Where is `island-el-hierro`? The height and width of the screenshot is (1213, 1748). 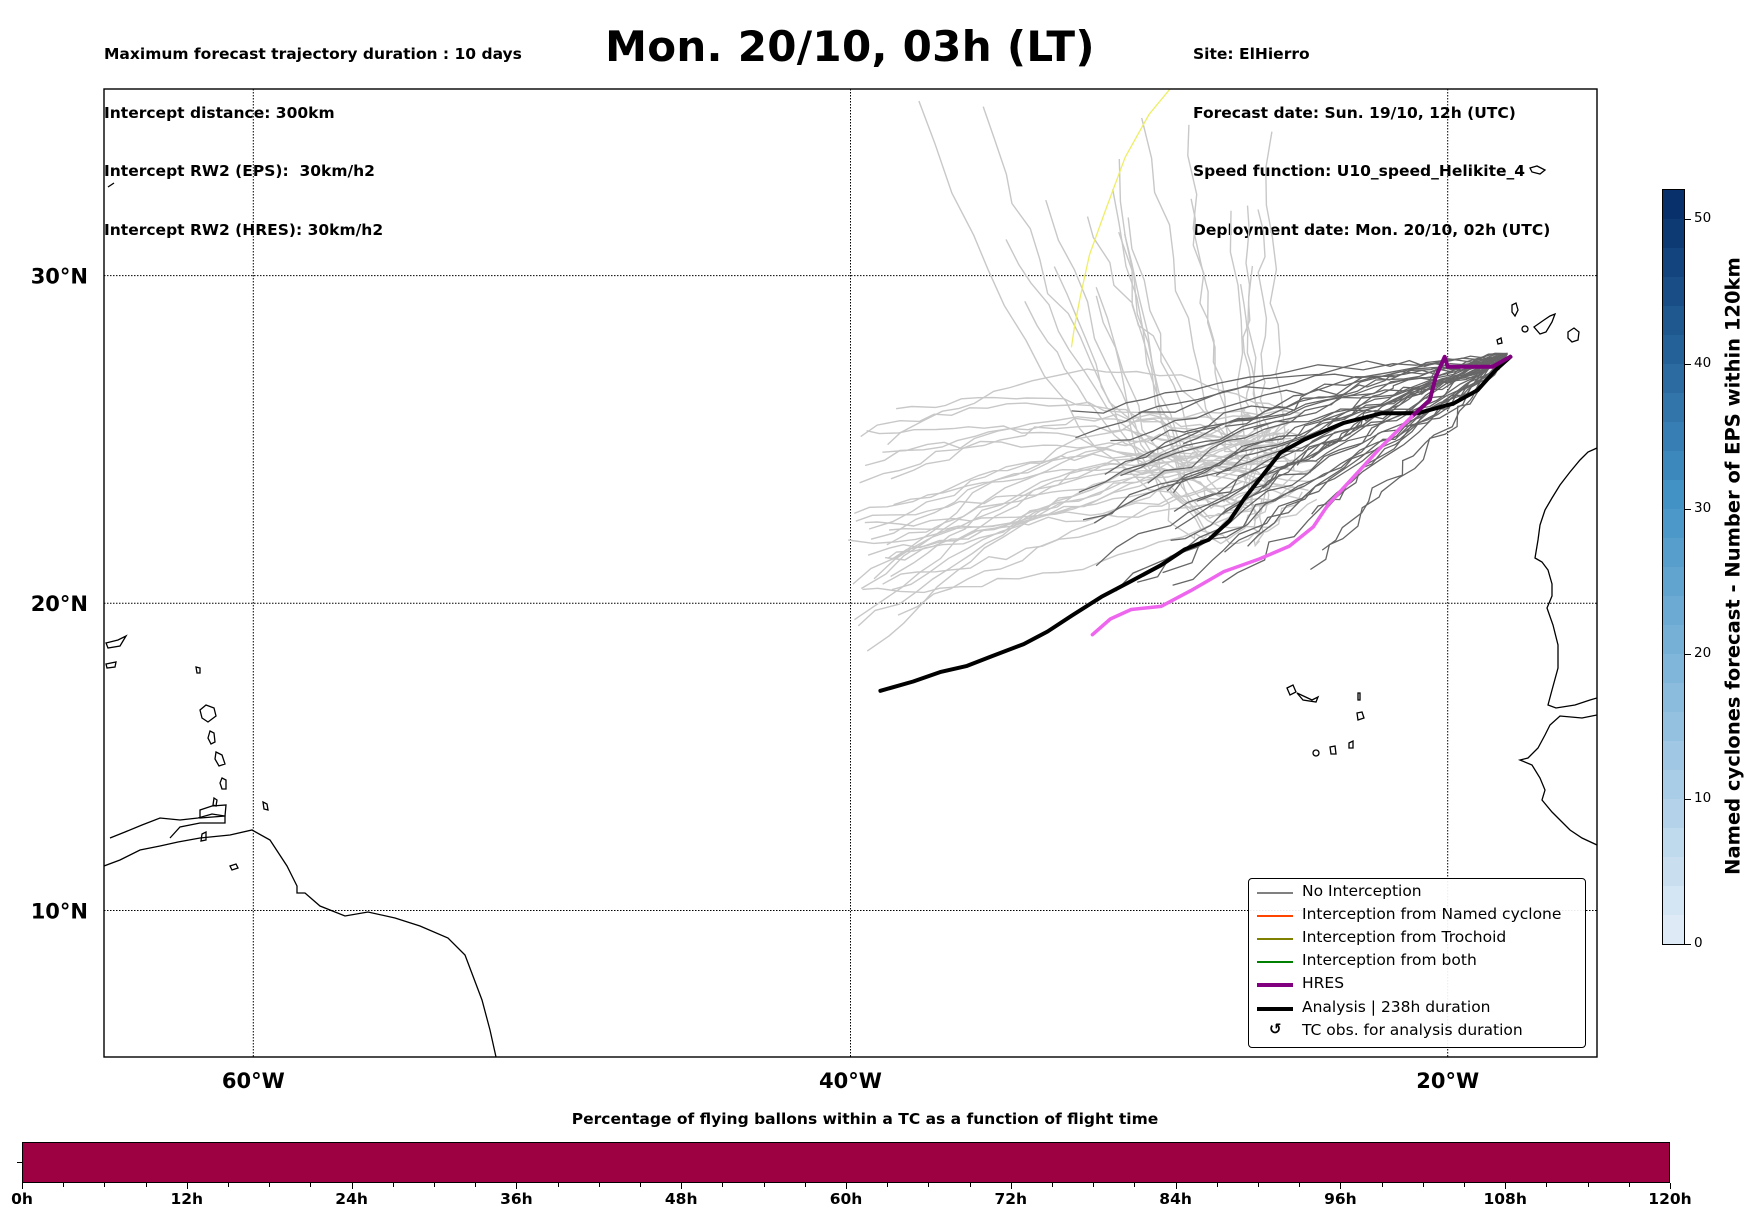
island-el-hierro is located at coordinates (1499, 341).